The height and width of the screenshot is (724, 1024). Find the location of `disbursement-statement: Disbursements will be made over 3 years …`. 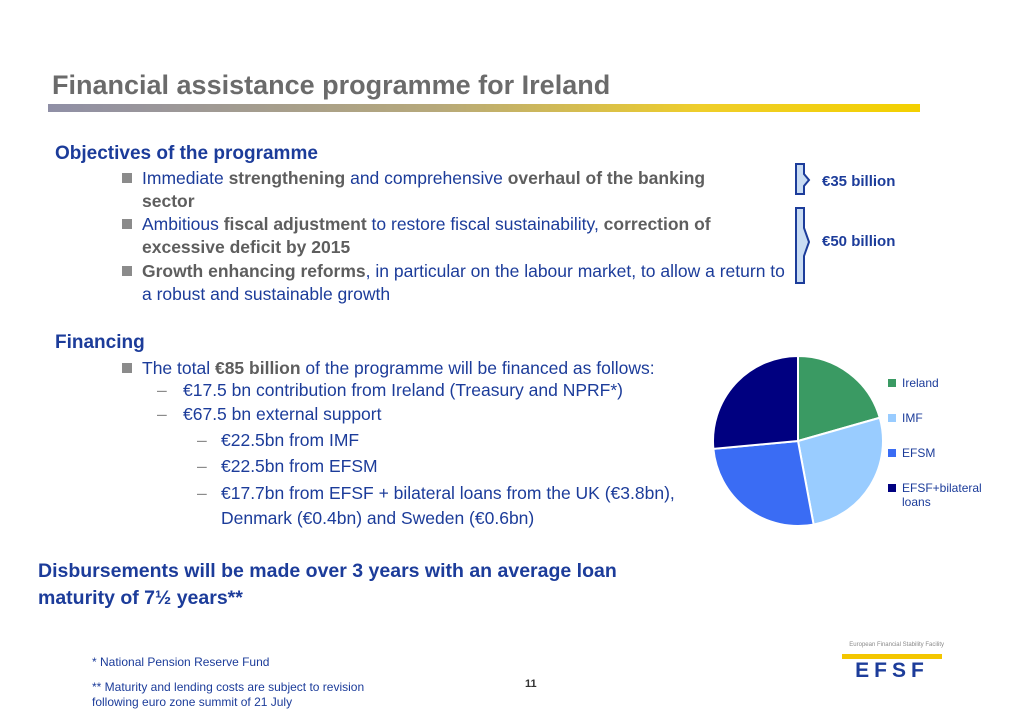

disbursement-statement: Disbursements will be made over 3 years … is located at coordinates (327, 584).